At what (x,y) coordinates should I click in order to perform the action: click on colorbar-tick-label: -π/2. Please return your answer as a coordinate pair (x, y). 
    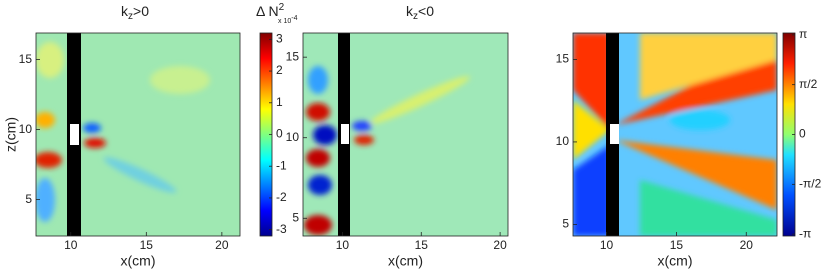
    Looking at the image, I should click on (810, 183).